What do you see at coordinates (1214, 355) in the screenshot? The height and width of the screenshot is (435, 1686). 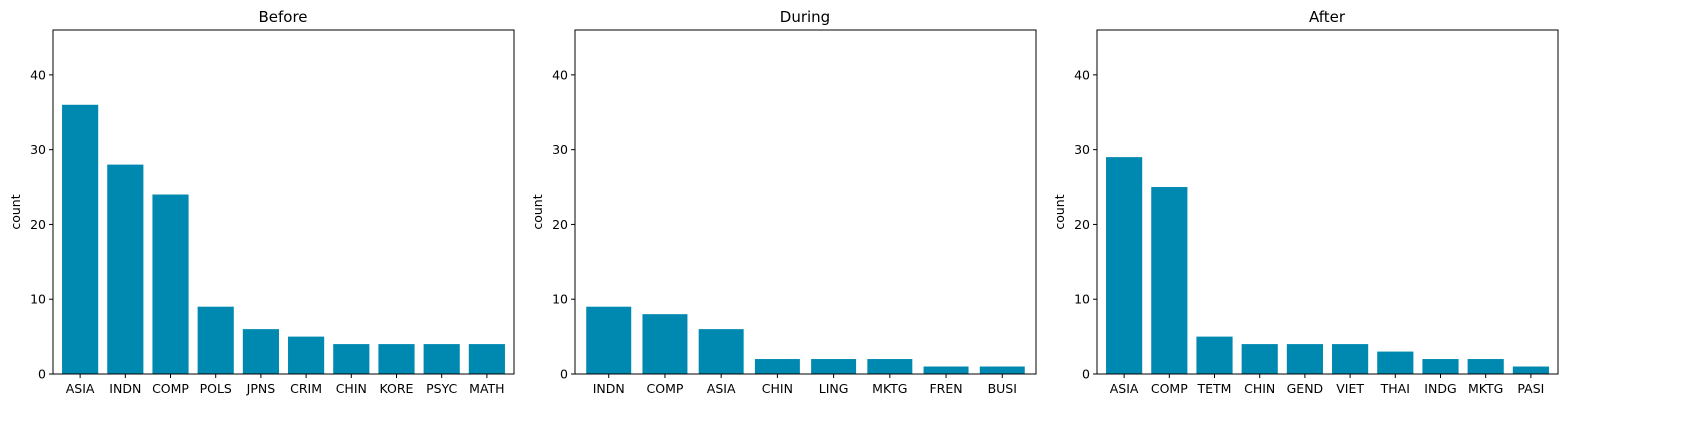 I see `bar-tetm` at bounding box center [1214, 355].